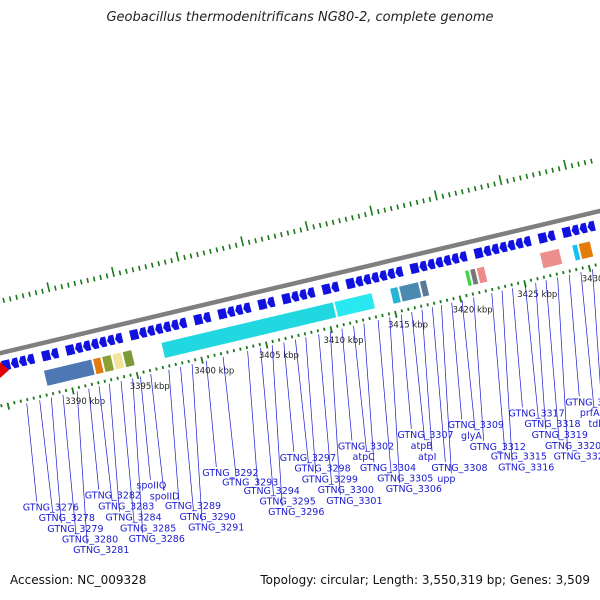 This screenshot has height=600, width=600. Describe the element at coordinates (408, 326) in the screenshot. I see `kbp-tick-label: 3415 kbp` at that location.